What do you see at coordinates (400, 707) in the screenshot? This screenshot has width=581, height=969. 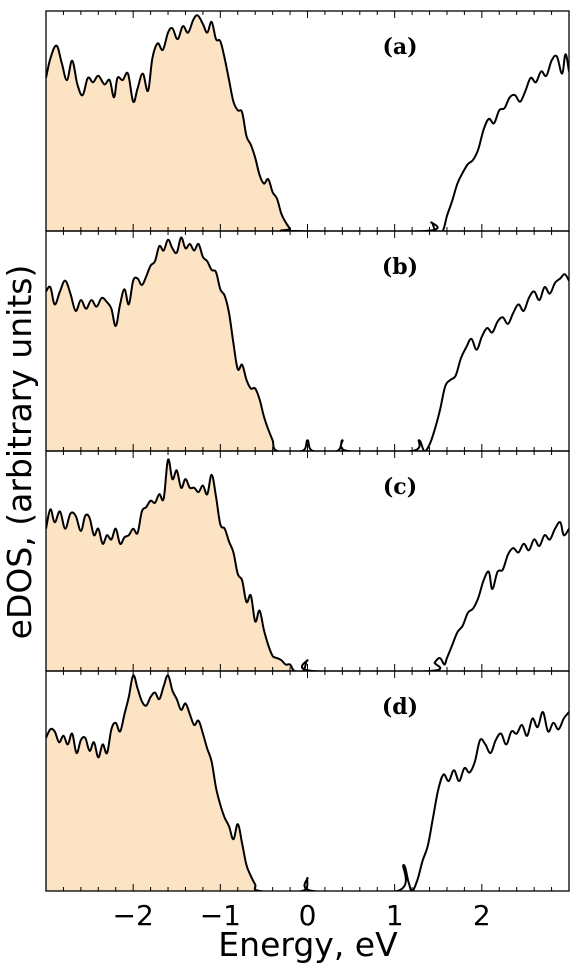 I see `panel-label: (d)` at bounding box center [400, 707].